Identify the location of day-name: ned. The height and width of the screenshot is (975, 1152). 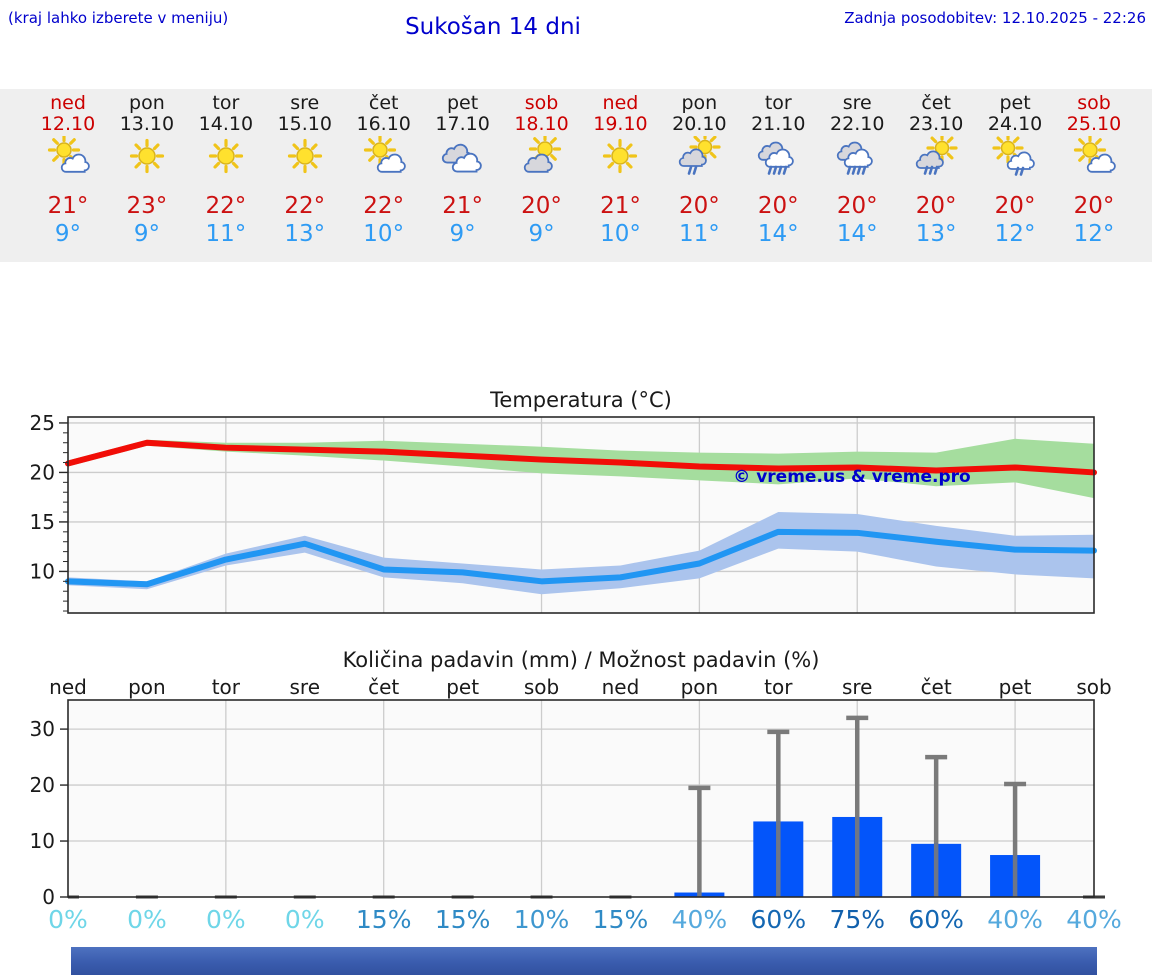
(68, 103).